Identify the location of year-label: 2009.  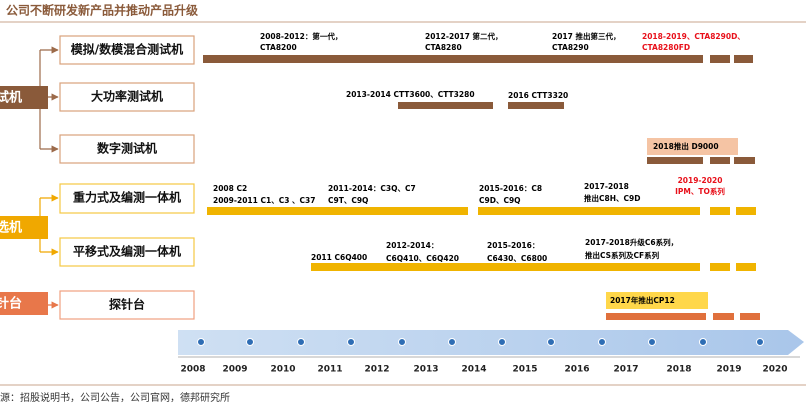
(234, 370).